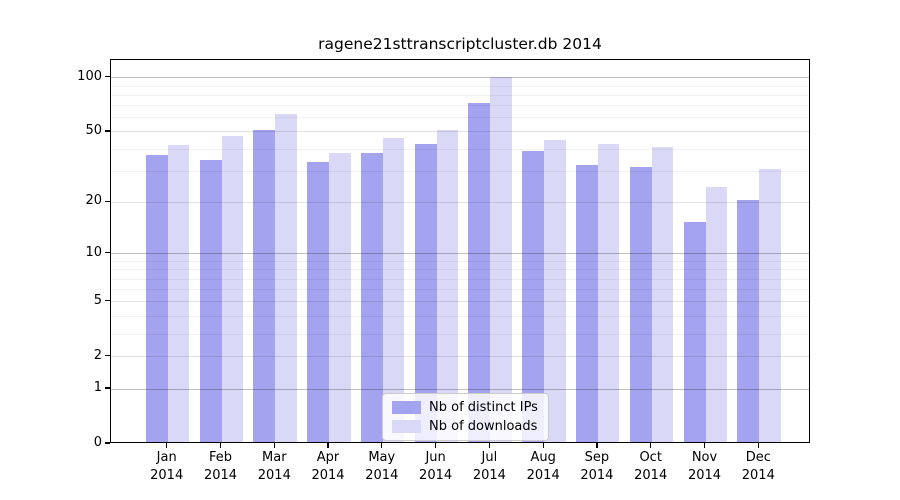 The width and height of the screenshot is (900, 500). Describe the element at coordinates (597, 445) in the screenshot. I see `x-axis-tick-sep` at that location.